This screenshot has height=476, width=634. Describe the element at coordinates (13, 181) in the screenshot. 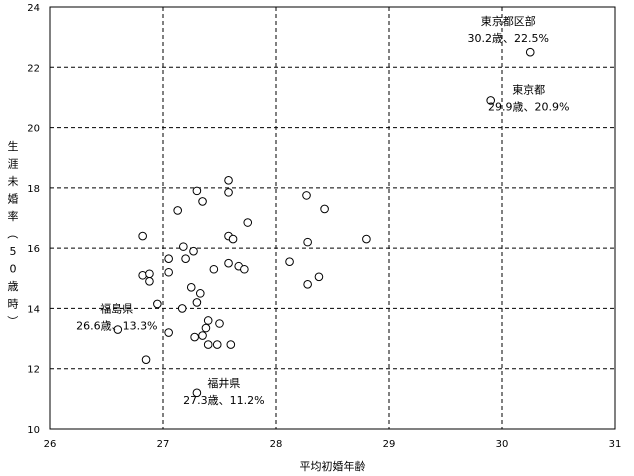

I see `y-axis-label-char: 未` at that location.